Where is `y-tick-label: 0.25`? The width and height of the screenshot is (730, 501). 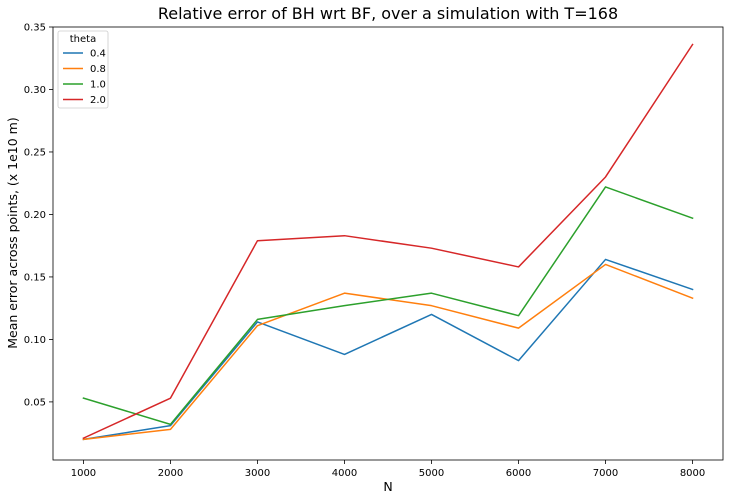
y-tick-label: 0.25 is located at coordinates (35, 152).